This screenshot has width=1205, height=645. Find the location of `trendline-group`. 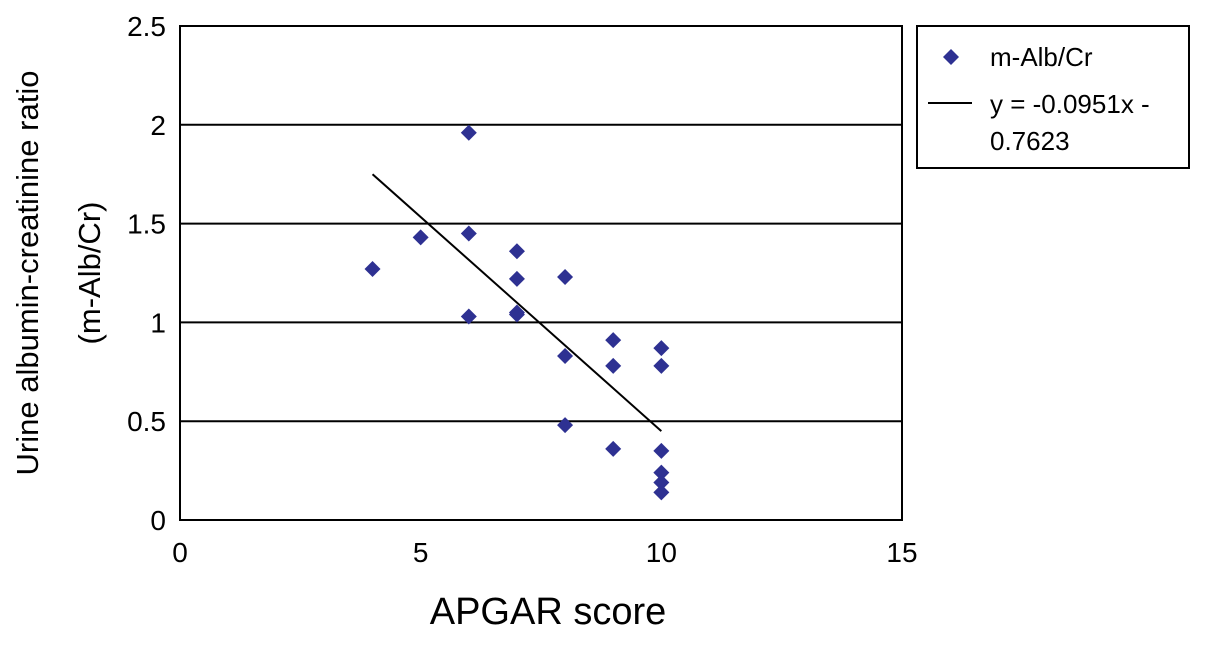

trendline-group is located at coordinates (516, 302).